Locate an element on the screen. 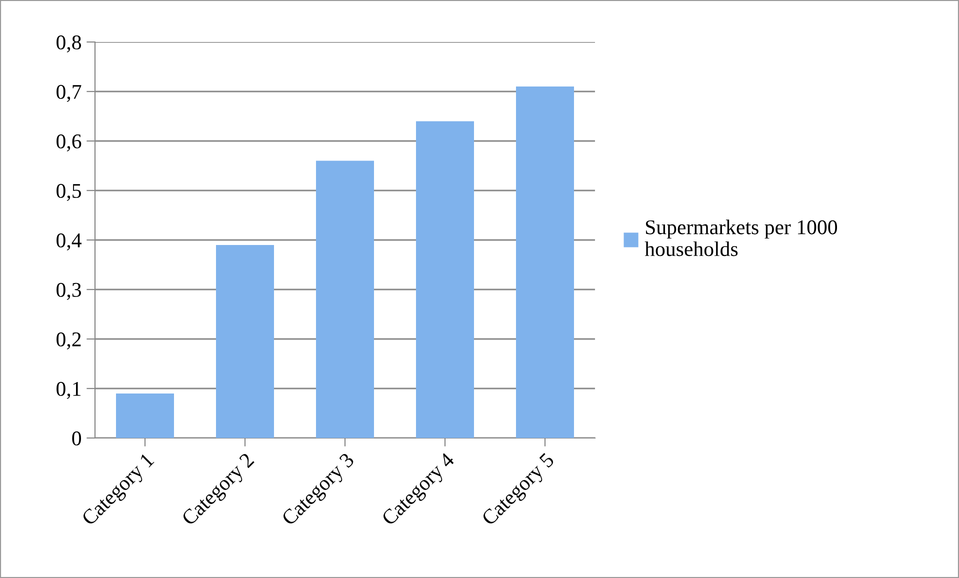 The image size is (959, 578). y-tick-label: 0,3 is located at coordinates (68, 291).